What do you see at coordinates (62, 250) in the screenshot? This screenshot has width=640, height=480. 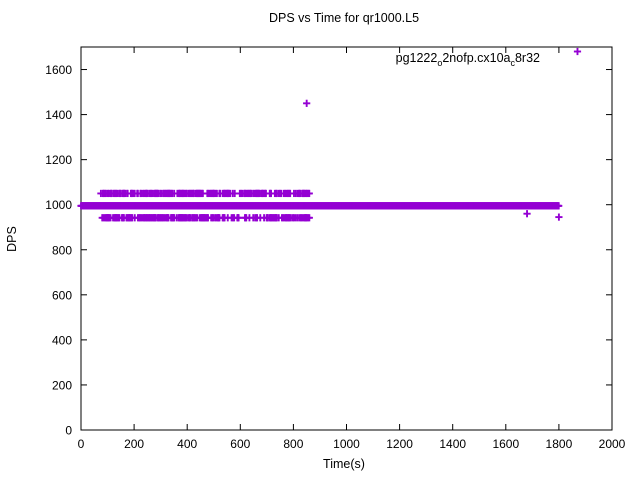 I see `y-tick-label: 800` at bounding box center [62, 250].